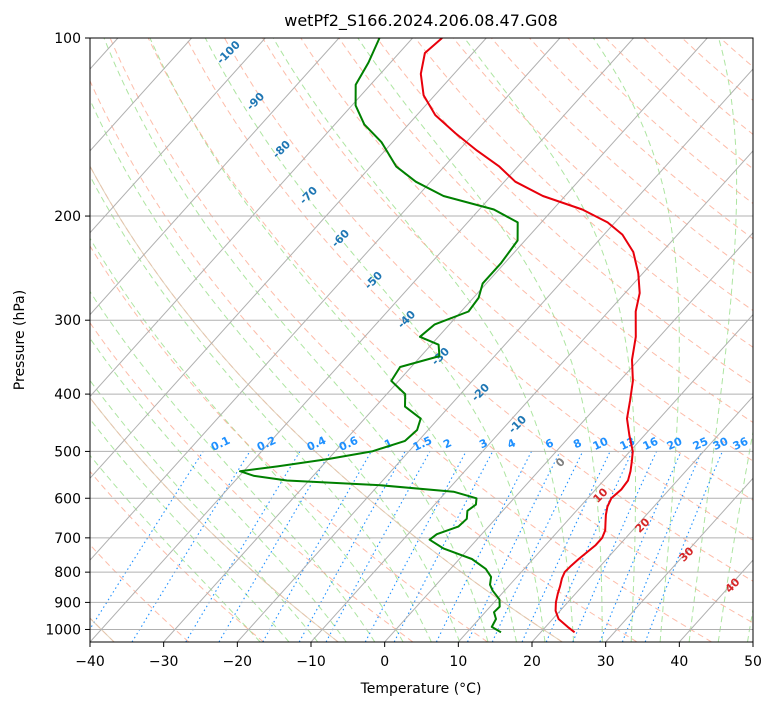 The height and width of the screenshot is (708, 775). I want to click on y-tick-label: 100, so click(67, 39).